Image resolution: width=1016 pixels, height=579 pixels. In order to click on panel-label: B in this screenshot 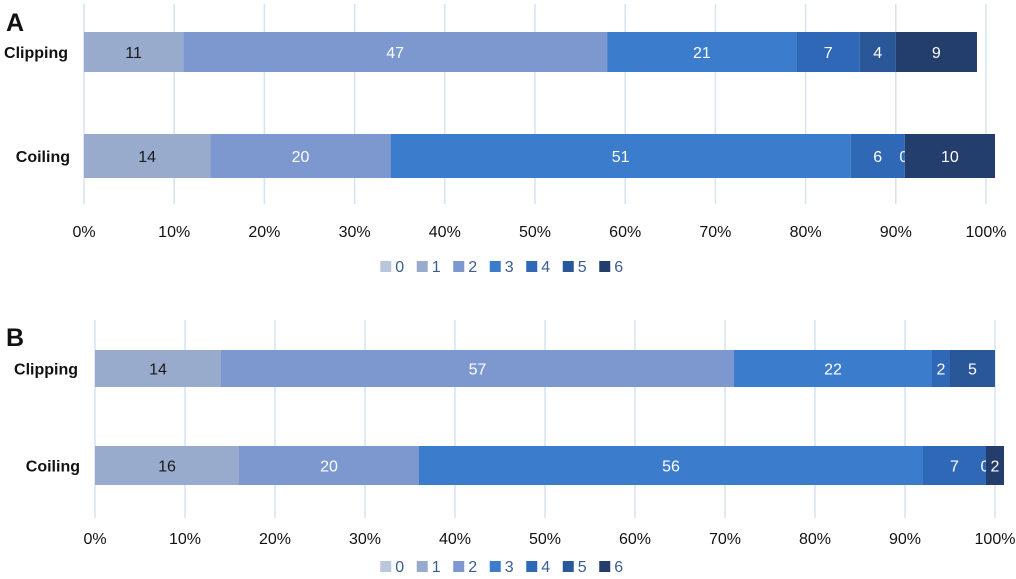, I will do `click(15, 338)`.